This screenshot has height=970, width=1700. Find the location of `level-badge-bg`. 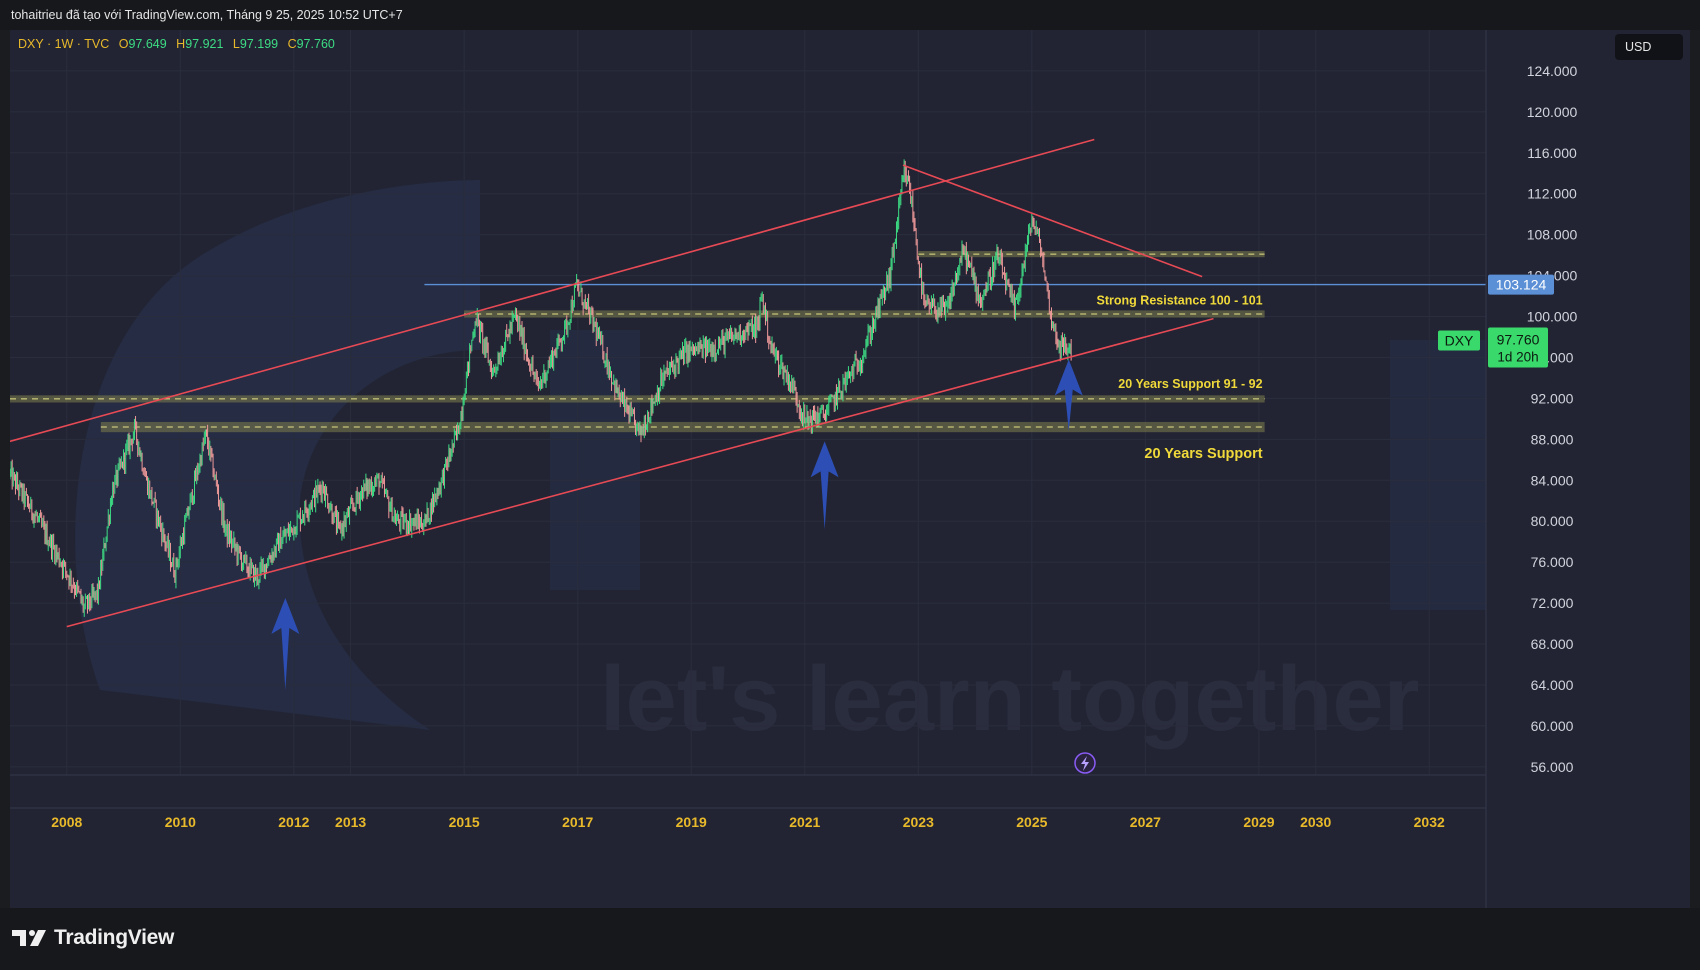

level-badge-bg is located at coordinates (1521, 284).